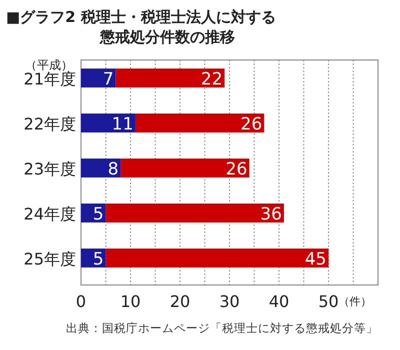 The width and height of the screenshot is (400, 350). Describe the element at coordinates (50, 169) in the screenshot. I see `y-tick-label: 23年度` at that location.